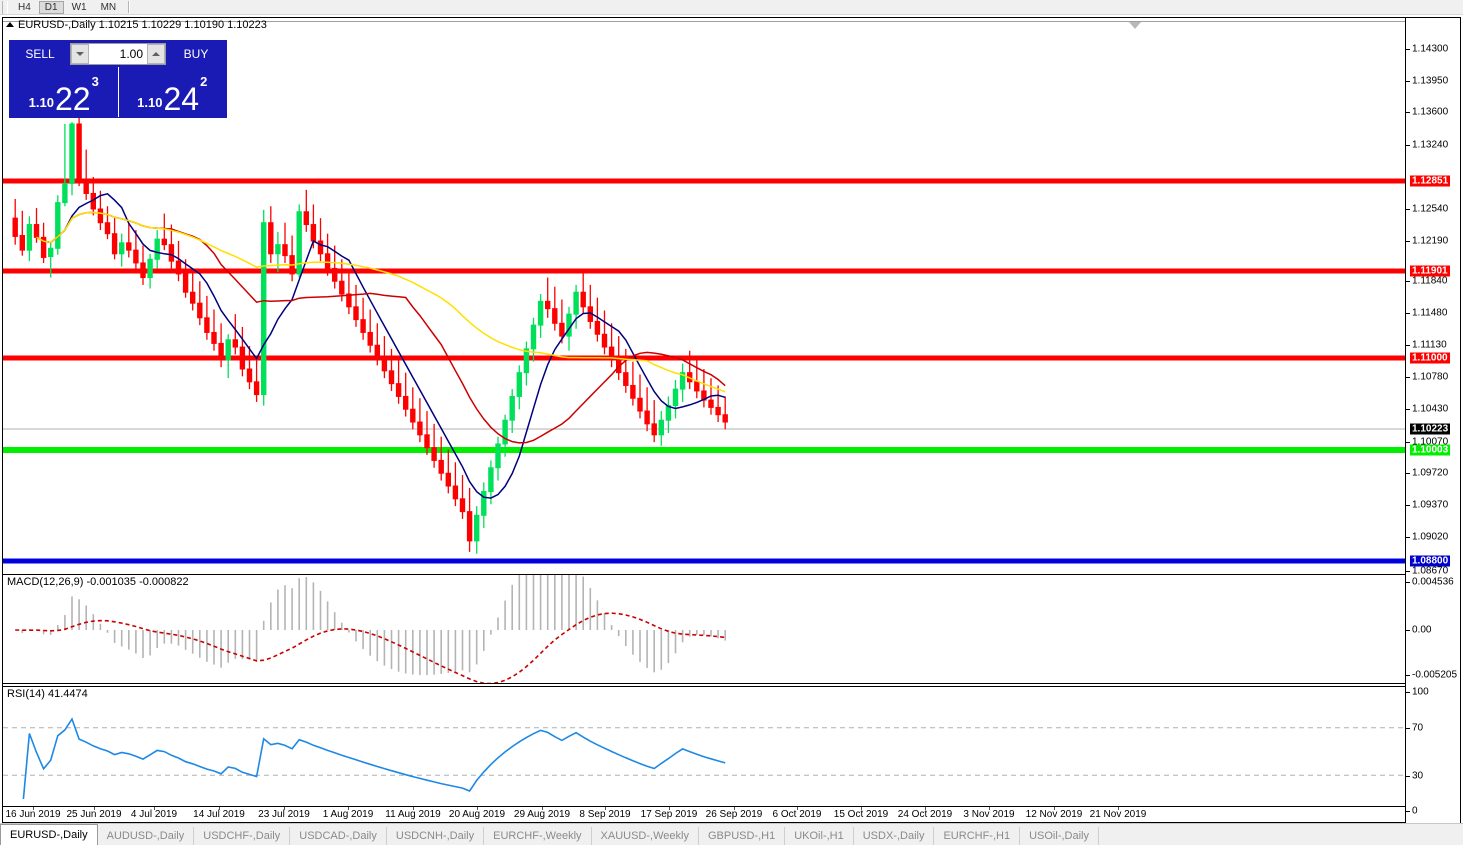 This screenshot has width=1463, height=845. What do you see at coordinates (436, 836) in the screenshot?
I see `chart-tab-usdcnh--daily: USDCNH-,Daily` at bounding box center [436, 836].